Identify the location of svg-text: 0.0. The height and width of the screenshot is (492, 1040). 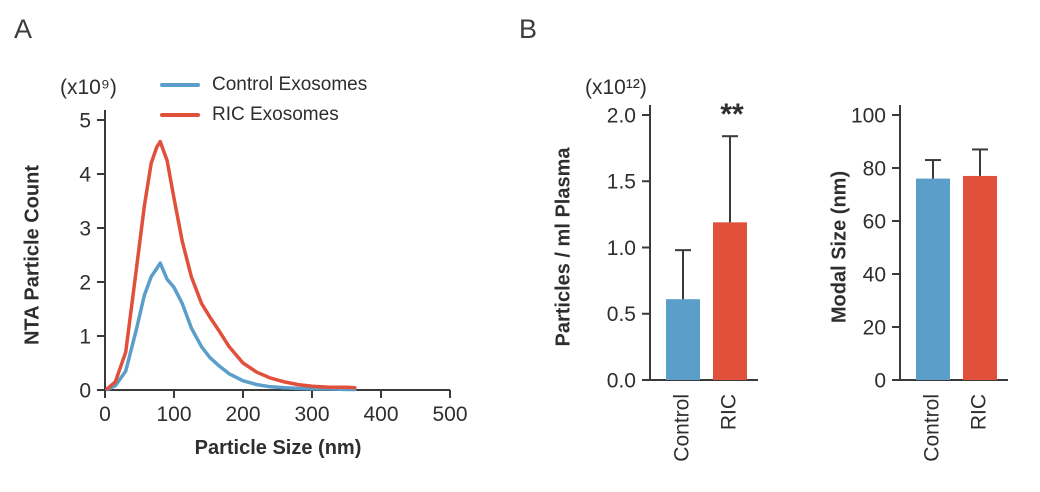
(621, 380).